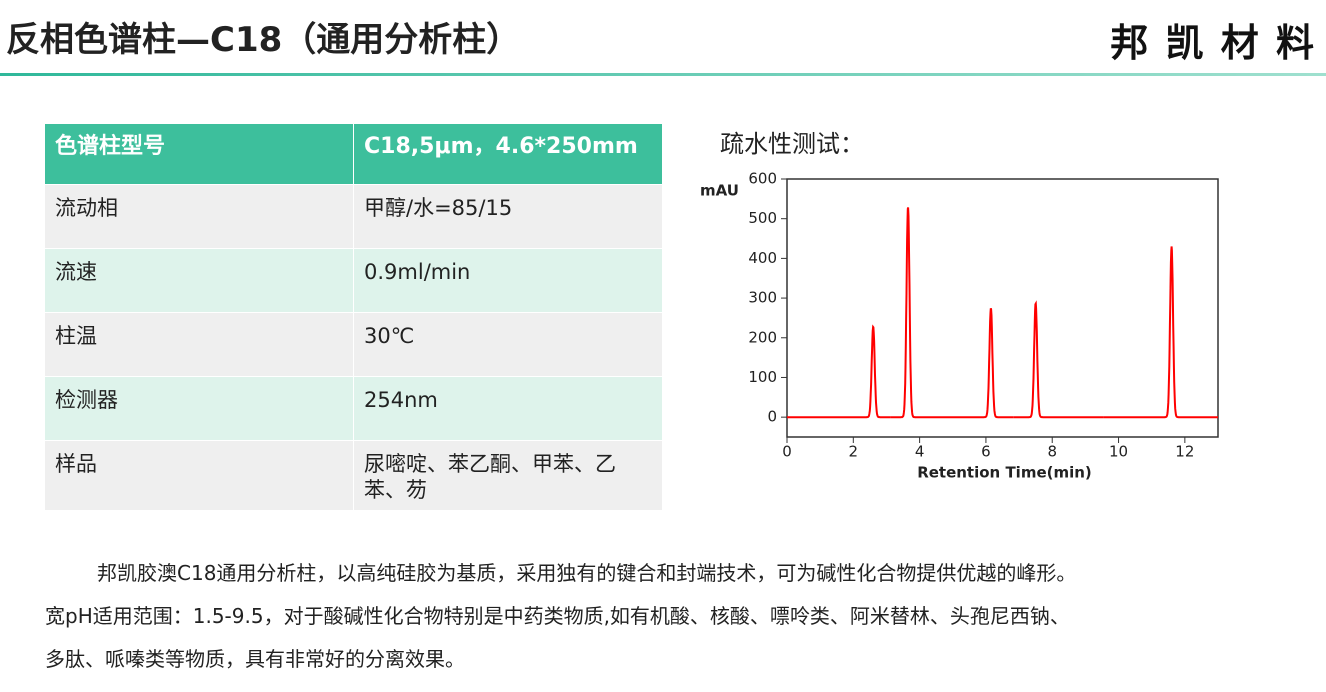 The height and width of the screenshot is (692, 1326). Describe the element at coordinates (762, 337) in the screenshot. I see `y-tick-label: 200` at that location.